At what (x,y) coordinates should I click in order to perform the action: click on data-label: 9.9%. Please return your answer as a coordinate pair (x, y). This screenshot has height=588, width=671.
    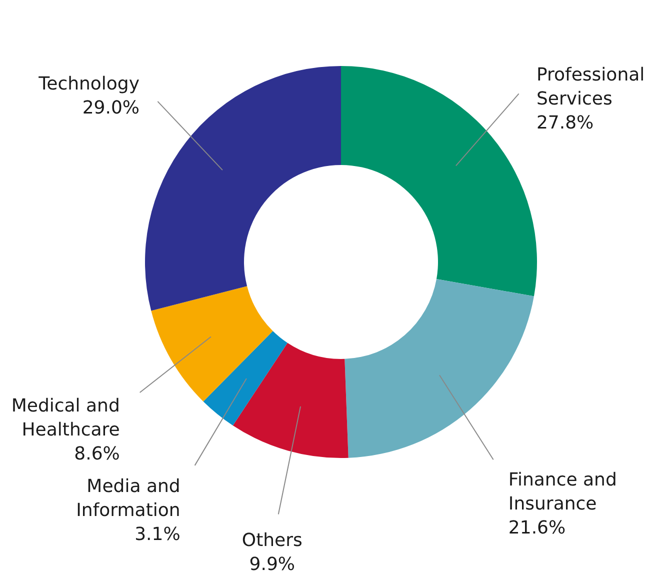
    Looking at the image, I should click on (272, 565).